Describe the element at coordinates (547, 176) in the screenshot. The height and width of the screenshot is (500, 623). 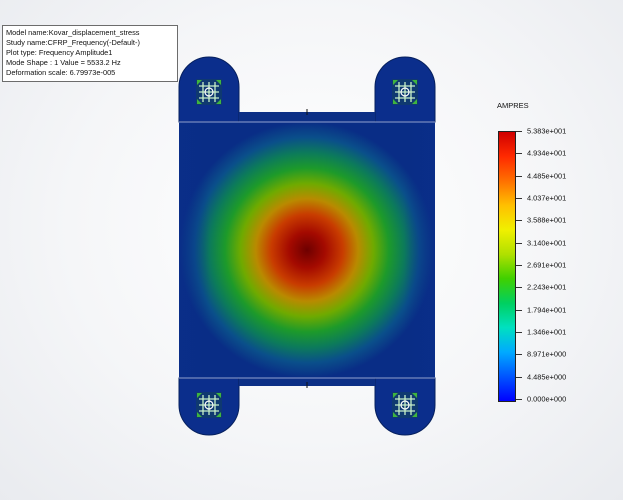
I see `legend-label: 4.485e+001` at that location.